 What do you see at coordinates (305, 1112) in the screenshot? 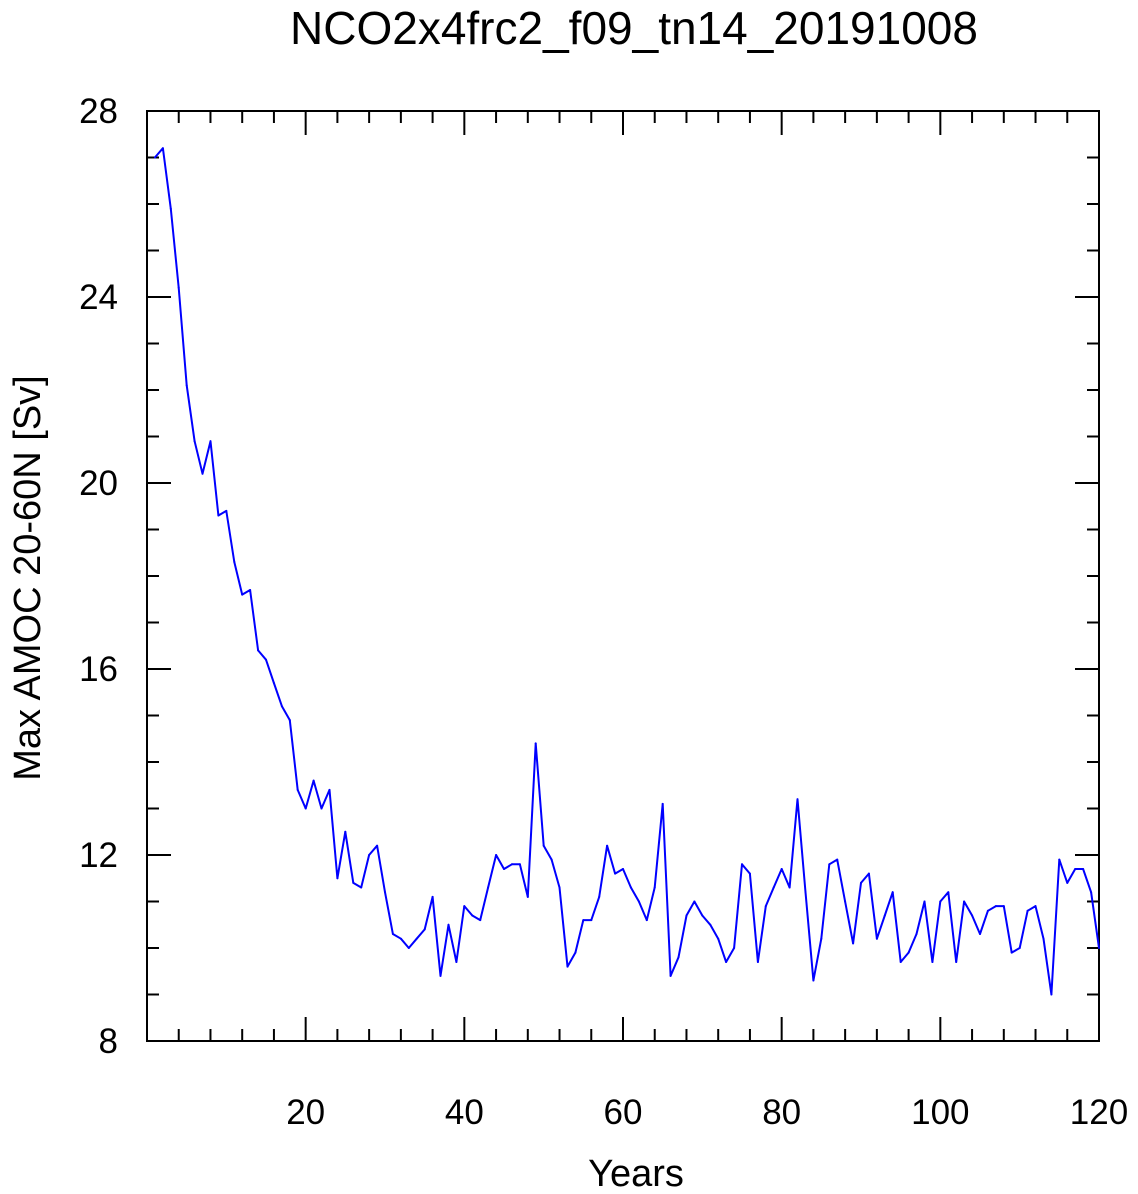
I see `x-tick-label: 20` at bounding box center [305, 1112].